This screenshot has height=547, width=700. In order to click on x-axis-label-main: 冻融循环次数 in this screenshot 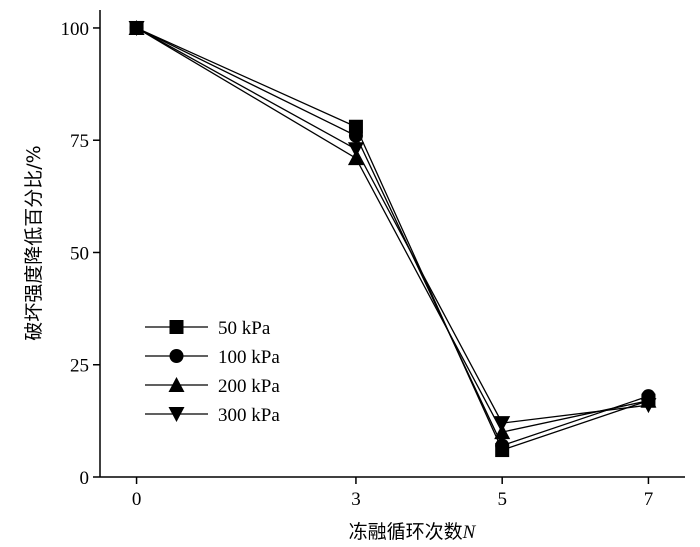, I will do `click(406, 532)`.